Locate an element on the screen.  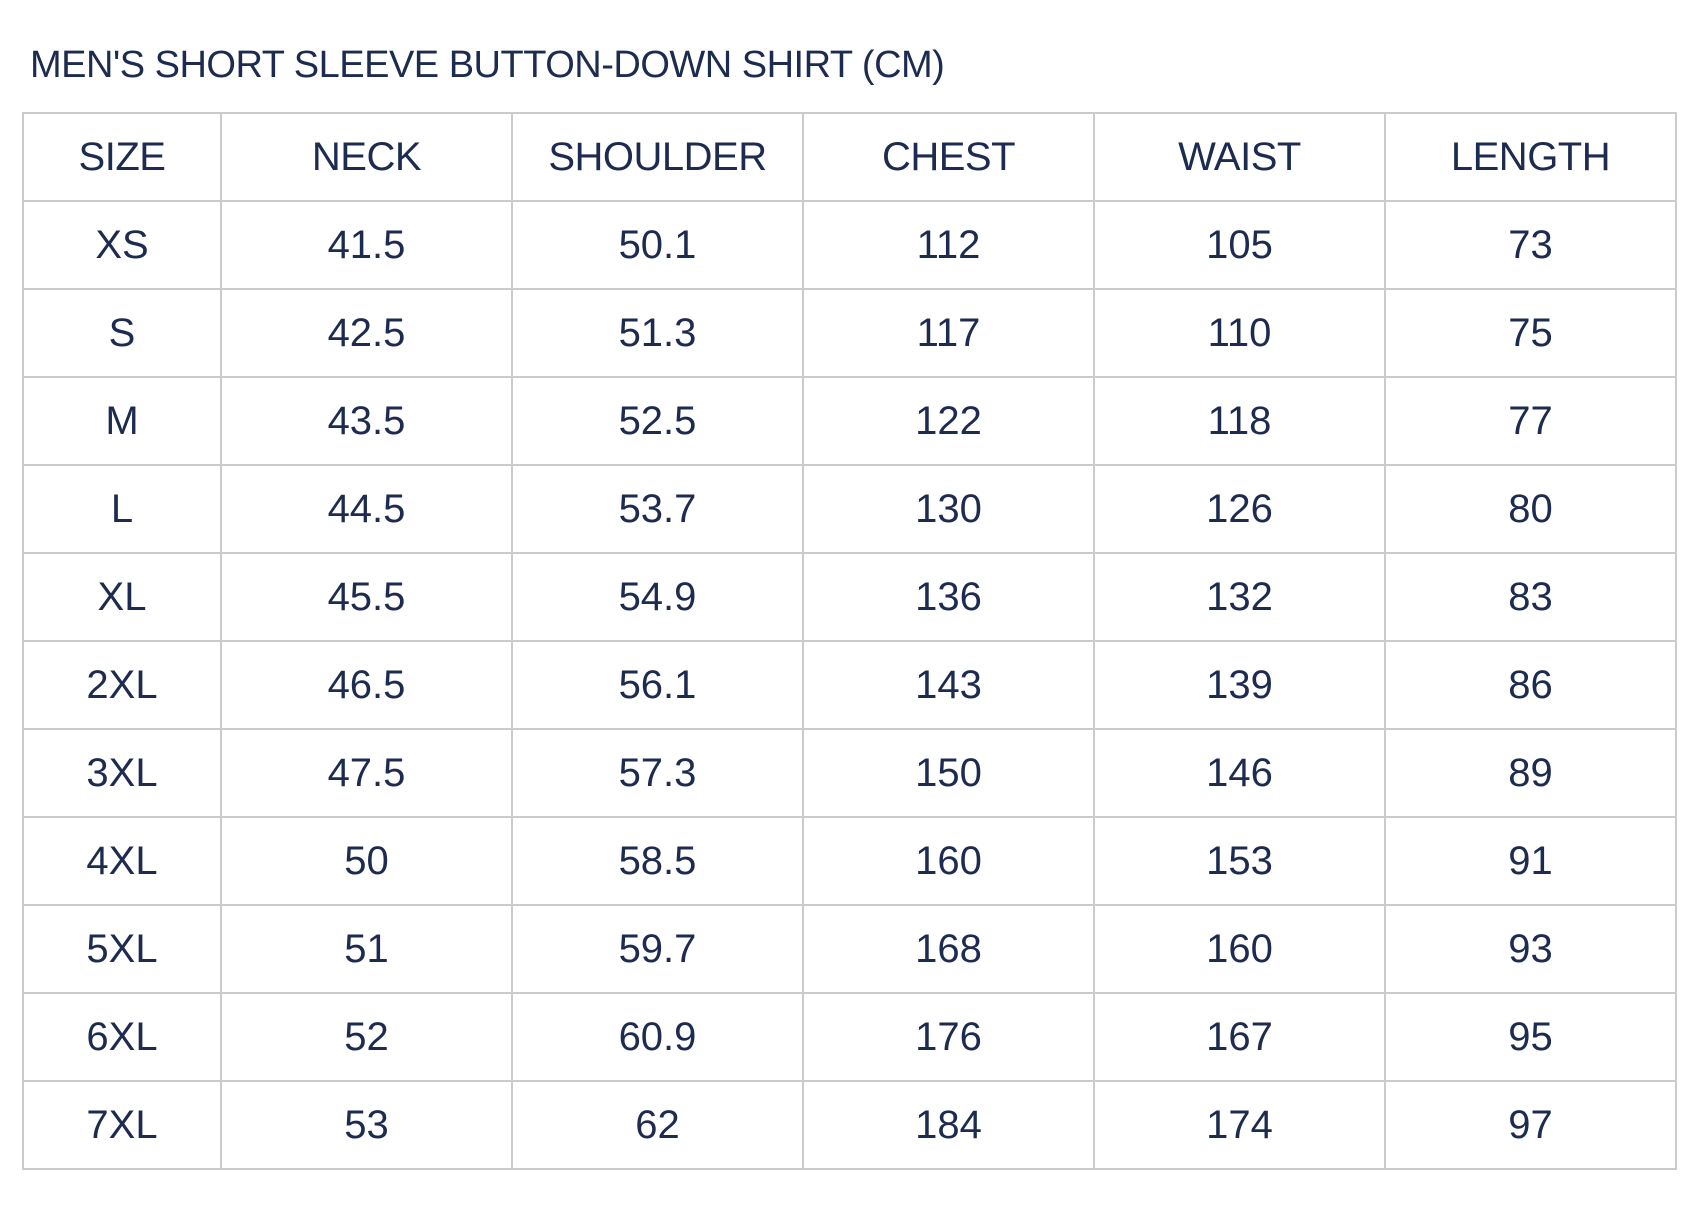
cell-chest: 112 is located at coordinates (948, 245).